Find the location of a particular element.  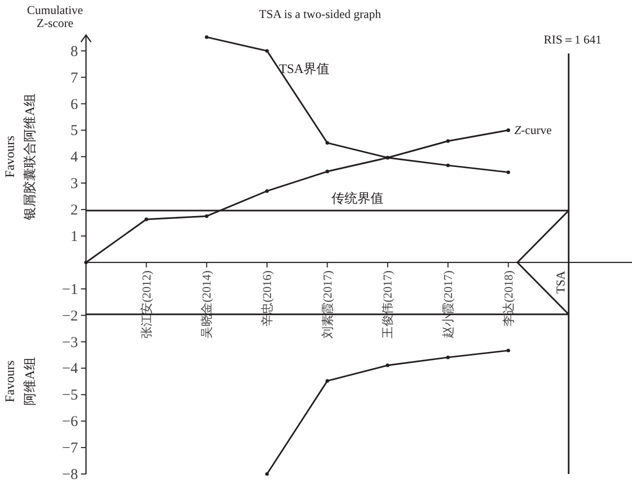

x-tick-label: 张江安(2012) is located at coordinates (146, 304).